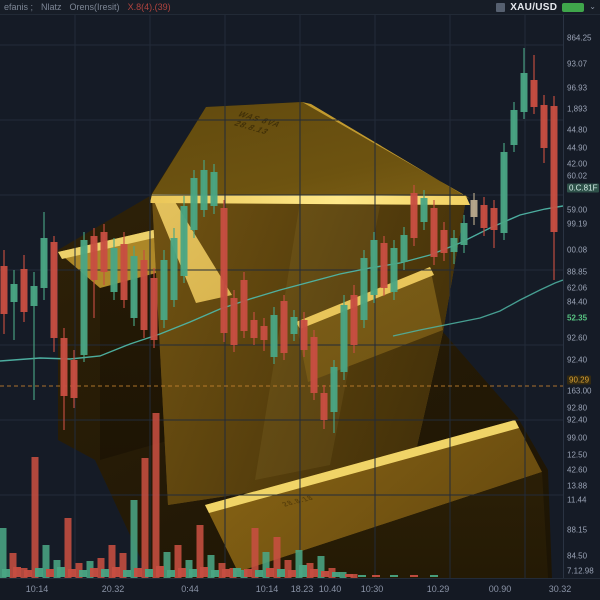 The image size is (600, 600). What do you see at coordinates (501, 7) in the screenshot?
I see `chart-type-icon` at bounding box center [501, 7].